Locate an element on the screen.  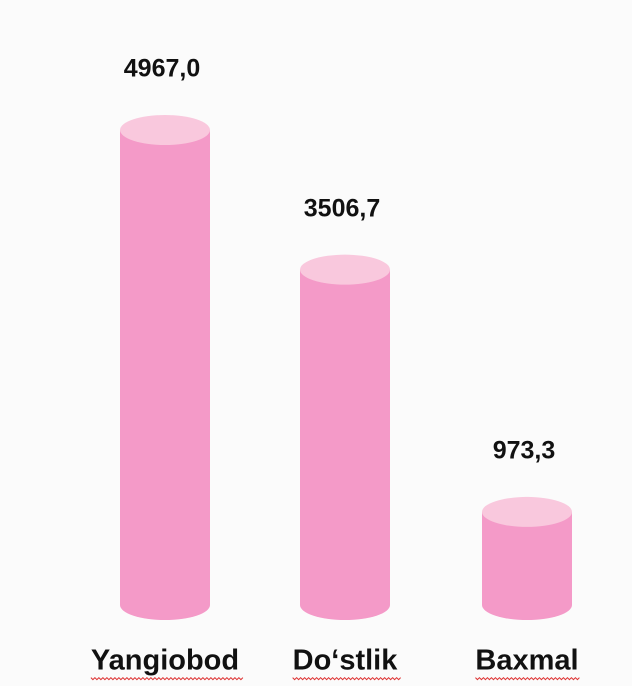
category-label: Yangiobod is located at coordinates (165, 661).